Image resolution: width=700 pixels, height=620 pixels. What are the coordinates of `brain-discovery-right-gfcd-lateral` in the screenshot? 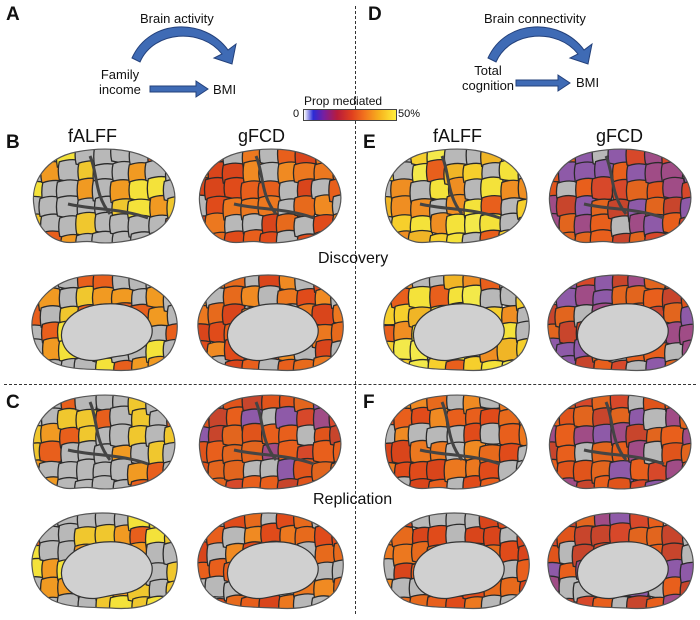 It's located at (620, 196).